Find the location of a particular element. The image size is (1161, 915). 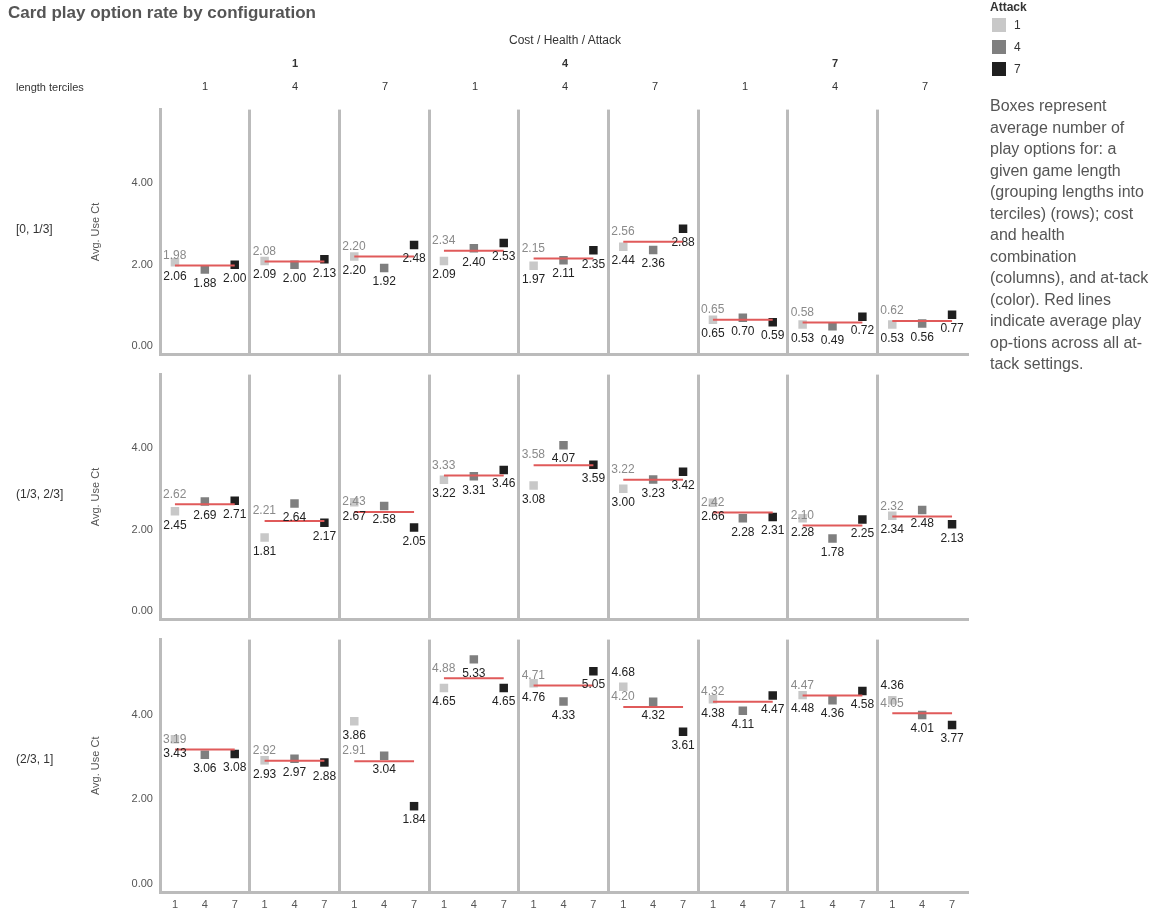

data-label: 3.04 is located at coordinates (384, 769).